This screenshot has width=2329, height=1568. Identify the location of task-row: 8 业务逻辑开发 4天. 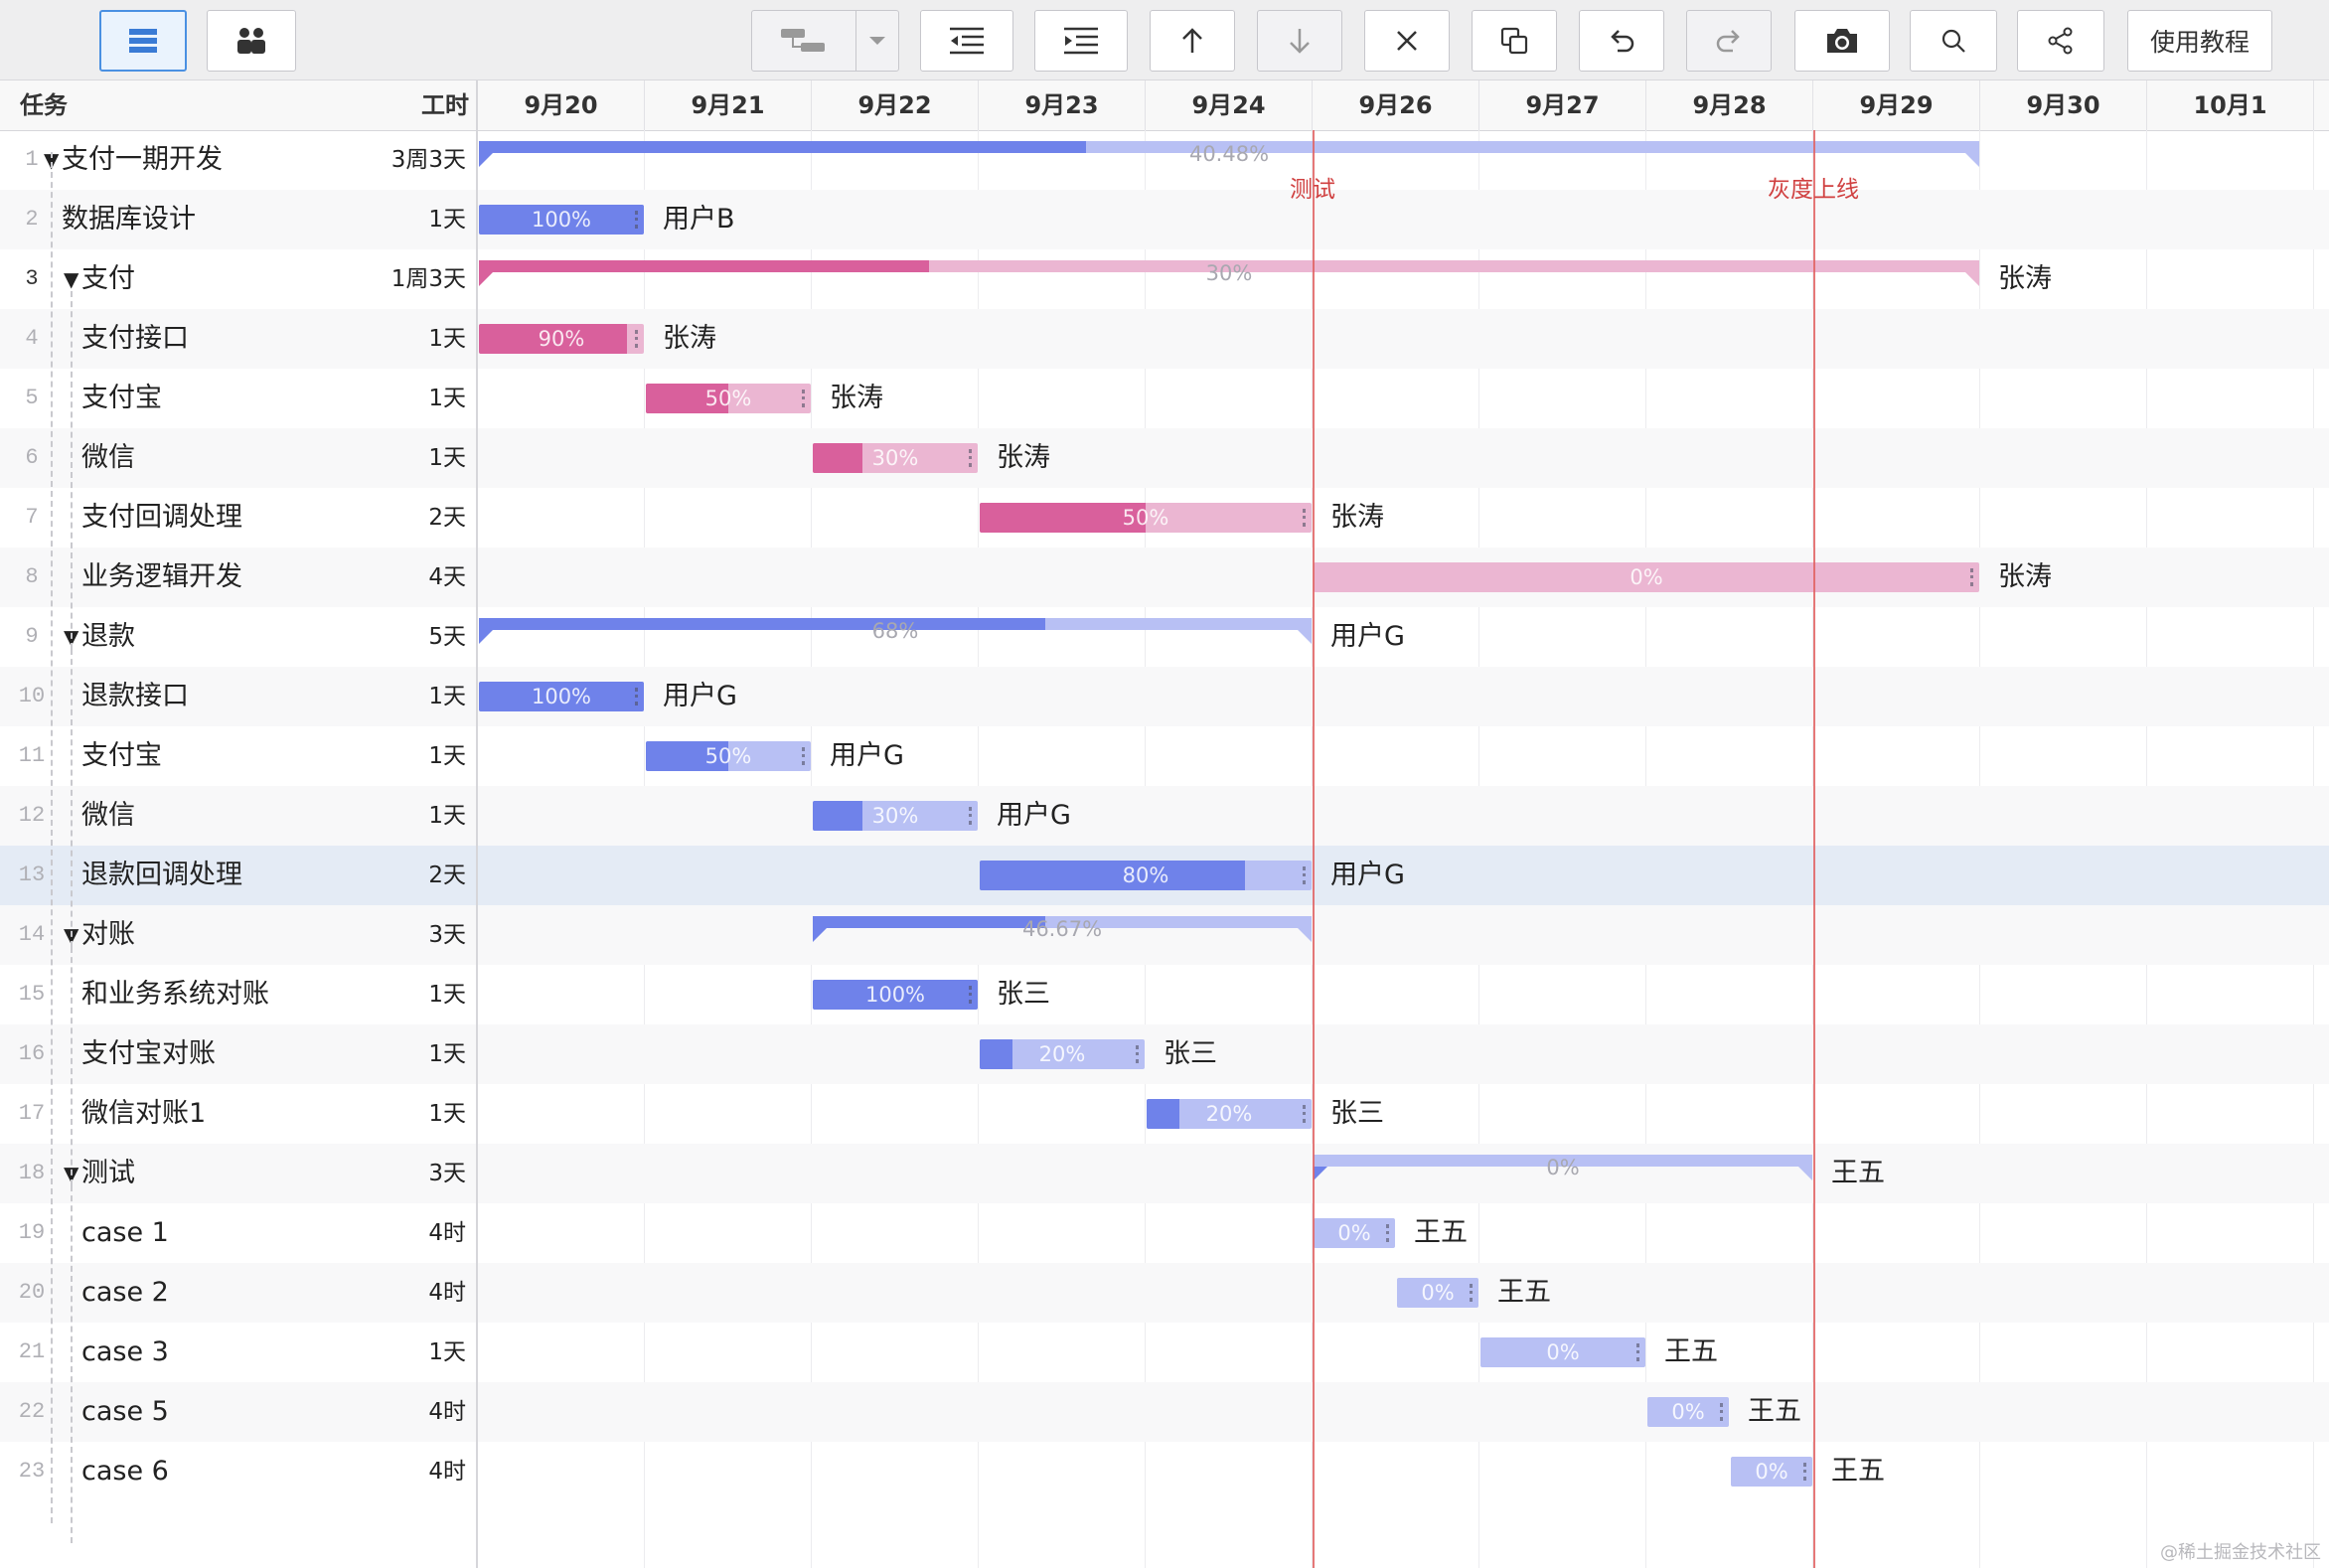
(238, 577).